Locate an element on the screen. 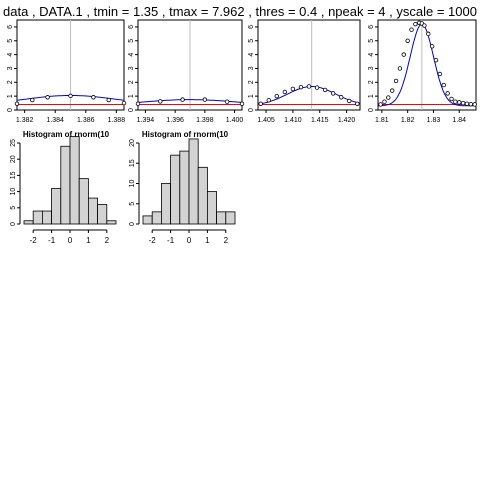 The width and height of the screenshot is (480, 480). x-tick-label: 1.400 is located at coordinates (235, 120).